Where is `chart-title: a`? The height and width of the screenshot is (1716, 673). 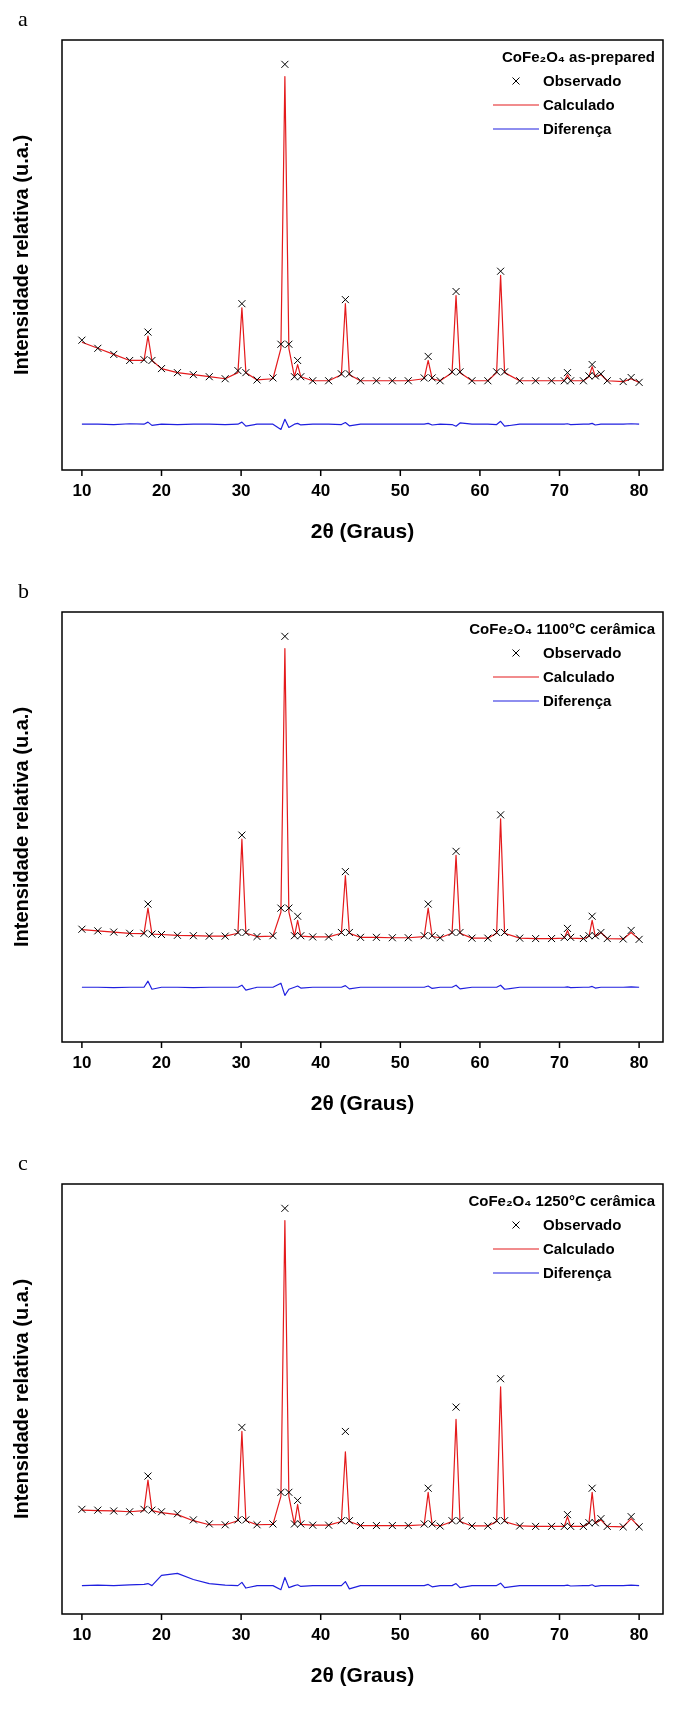
chart-title: a is located at coordinates (23, 18).